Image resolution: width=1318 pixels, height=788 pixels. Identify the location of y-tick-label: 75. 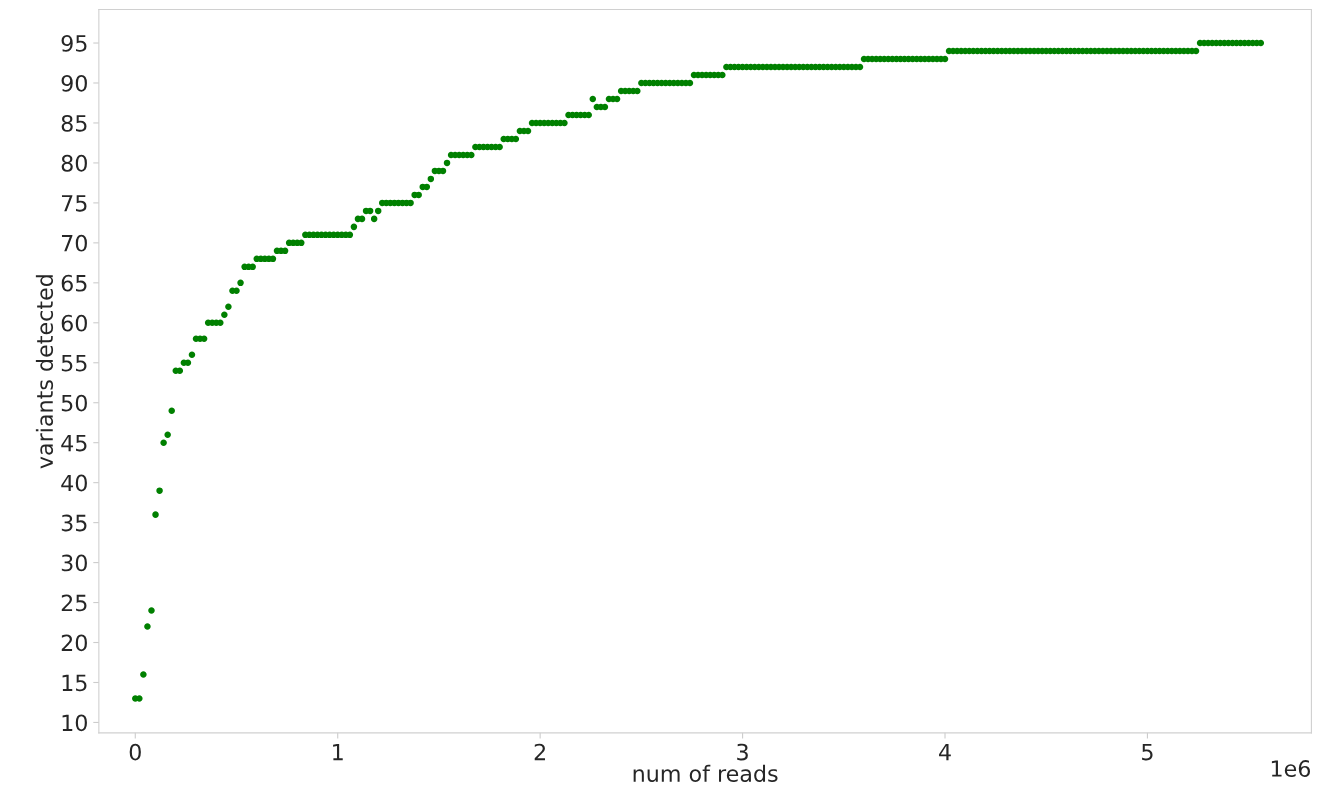
(74, 203).